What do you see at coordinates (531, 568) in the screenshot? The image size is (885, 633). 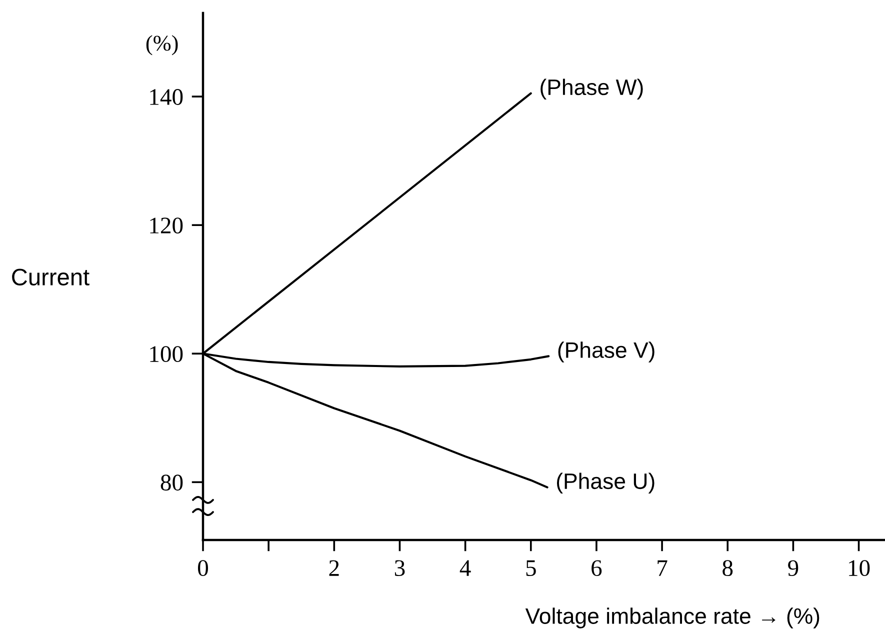 I see `x-tick-label: 5` at bounding box center [531, 568].